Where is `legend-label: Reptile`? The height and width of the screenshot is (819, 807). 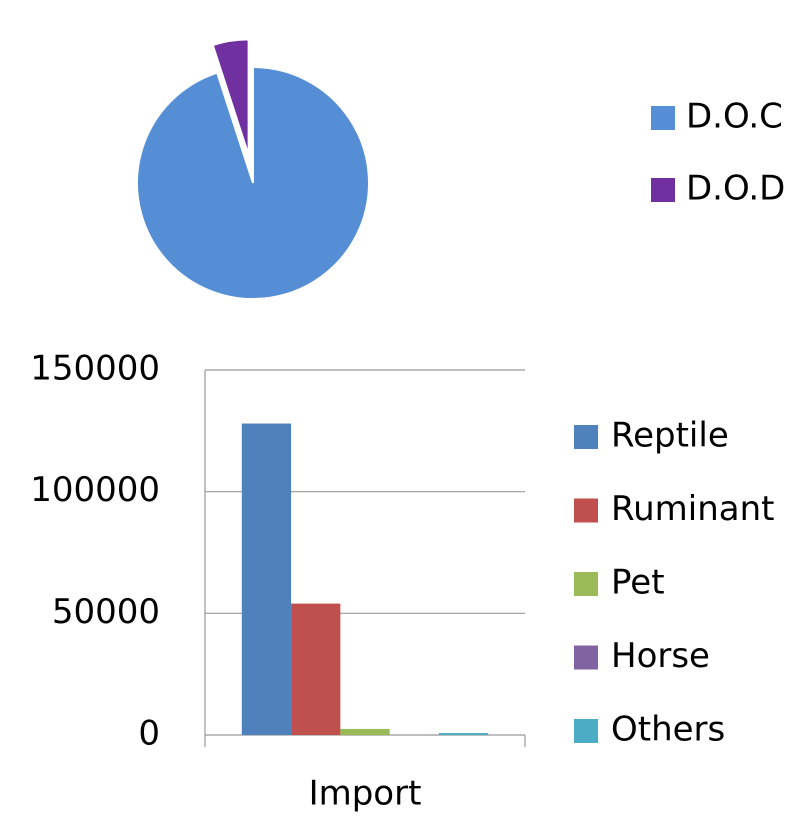 legend-label: Reptile is located at coordinates (670, 436).